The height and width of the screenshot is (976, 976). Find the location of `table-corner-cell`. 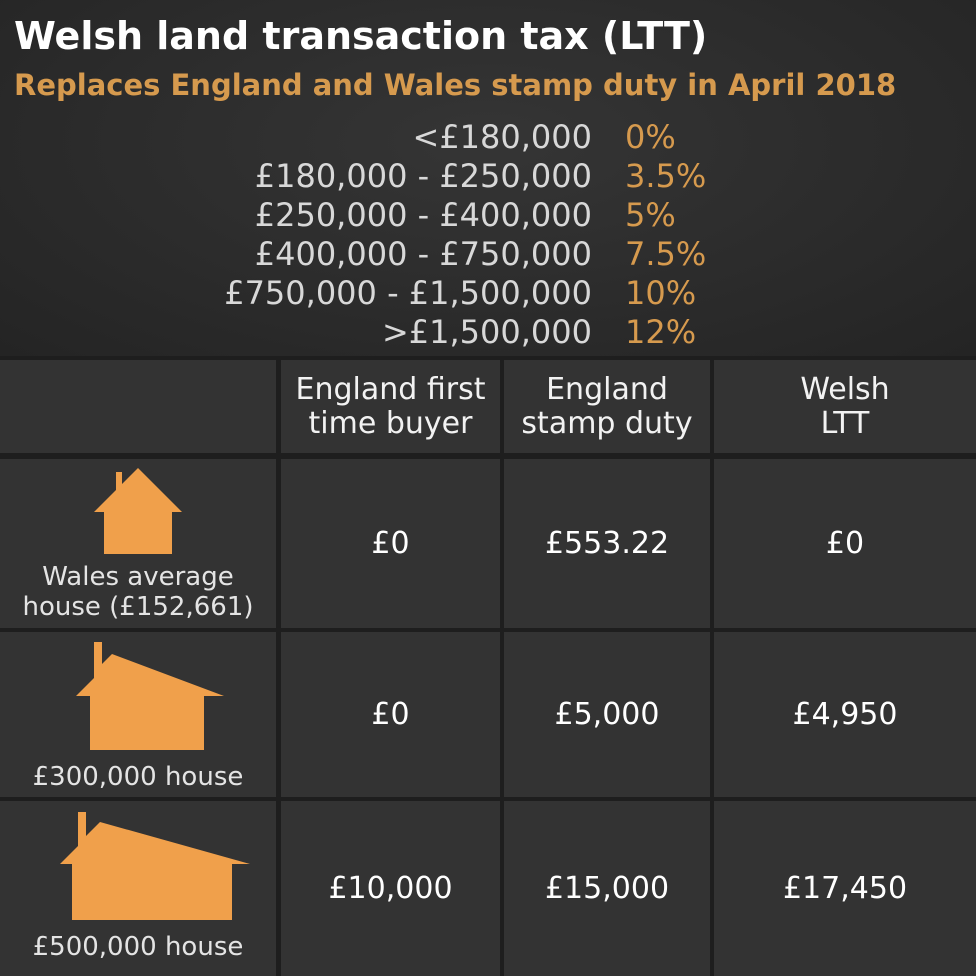

table-corner-cell is located at coordinates (138, 406).